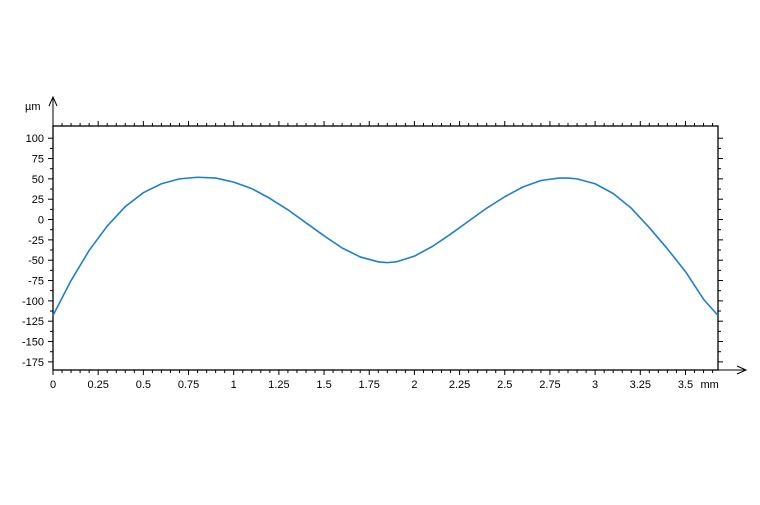 The image size is (760, 505). What do you see at coordinates (41, 221) in the screenshot?
I see `y-tick-label: 0` at bounding box center [41, 221].